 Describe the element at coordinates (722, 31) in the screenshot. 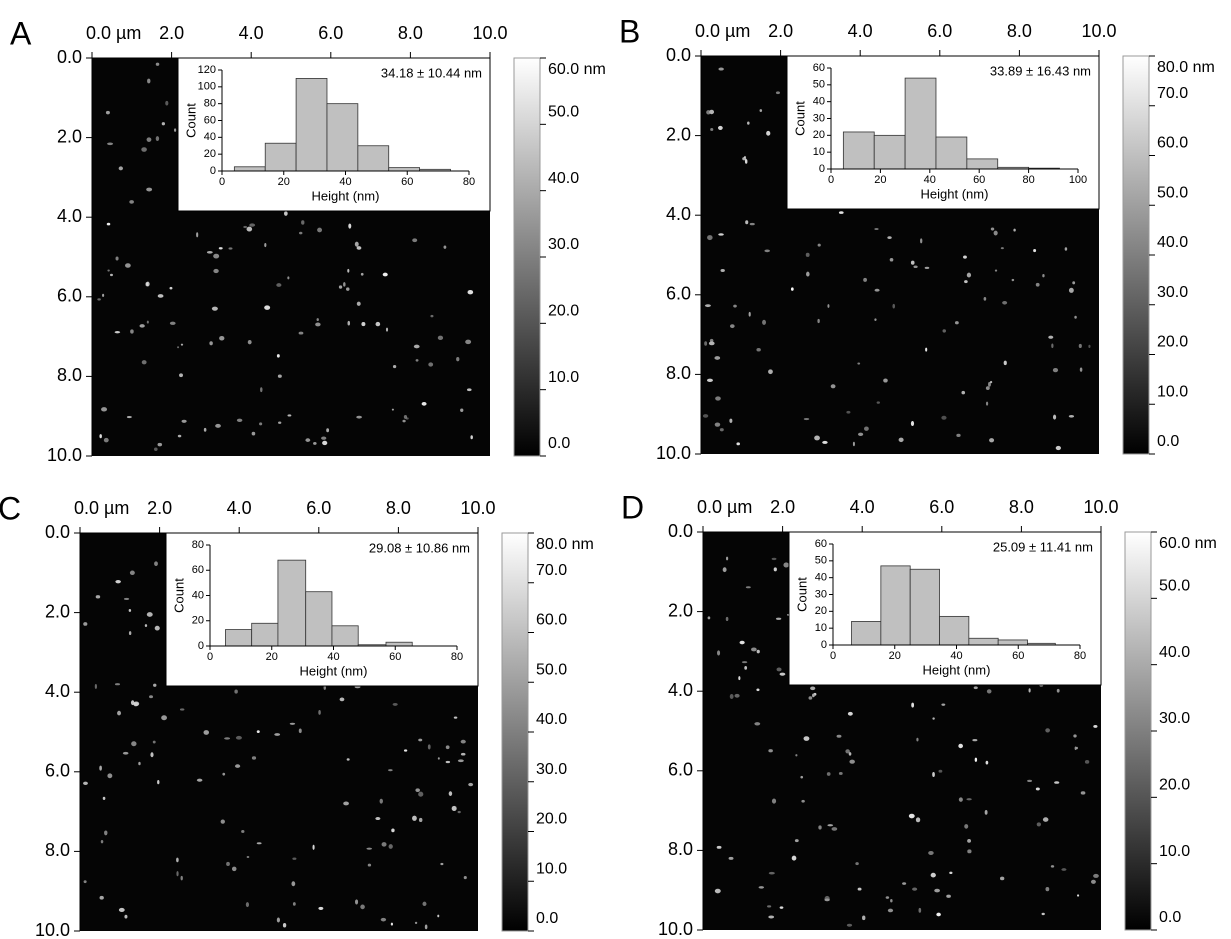

I see `x-tick-label: 0.0 µm` at that location.